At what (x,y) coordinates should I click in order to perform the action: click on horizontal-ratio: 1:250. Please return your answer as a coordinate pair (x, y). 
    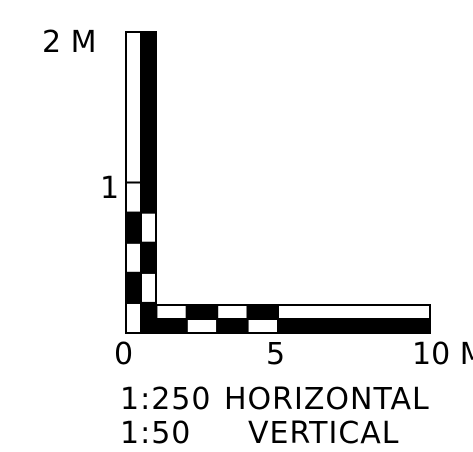
    Looking at the image, I should click on (165, 399).